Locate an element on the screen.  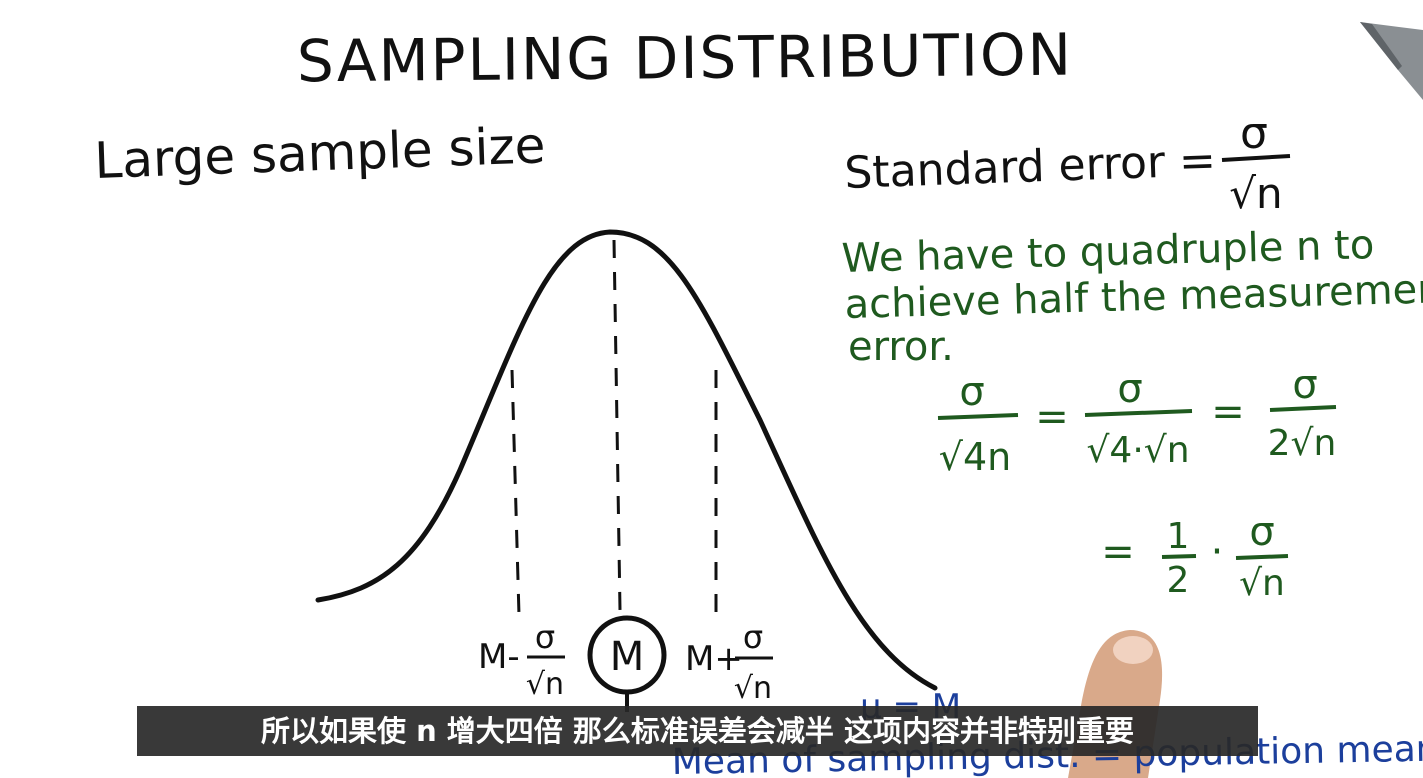
standard-error-label: Standard error = is located at coordinates (1030, 167).